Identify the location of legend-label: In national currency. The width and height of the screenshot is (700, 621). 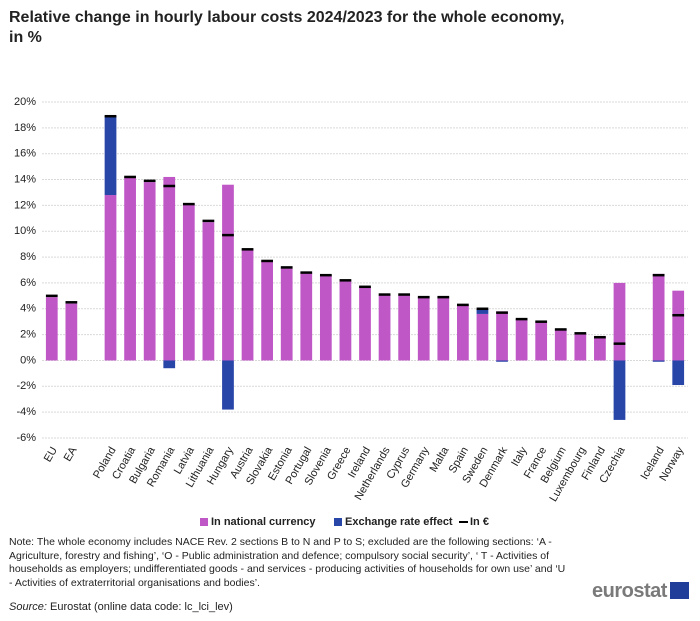
(263, 522).